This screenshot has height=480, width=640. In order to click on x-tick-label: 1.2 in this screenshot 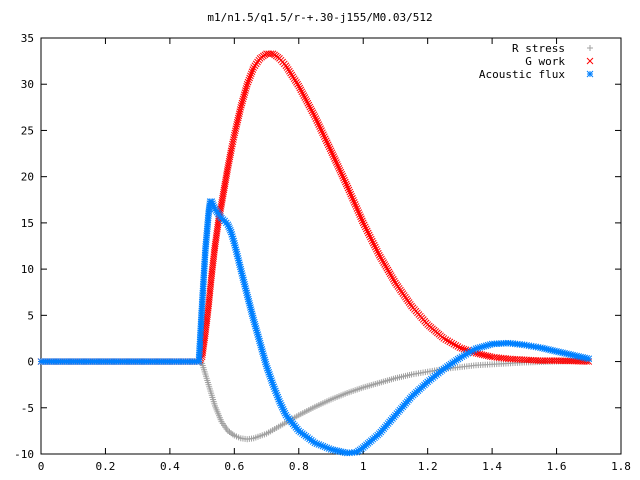, I will do `click(428, 466)`.